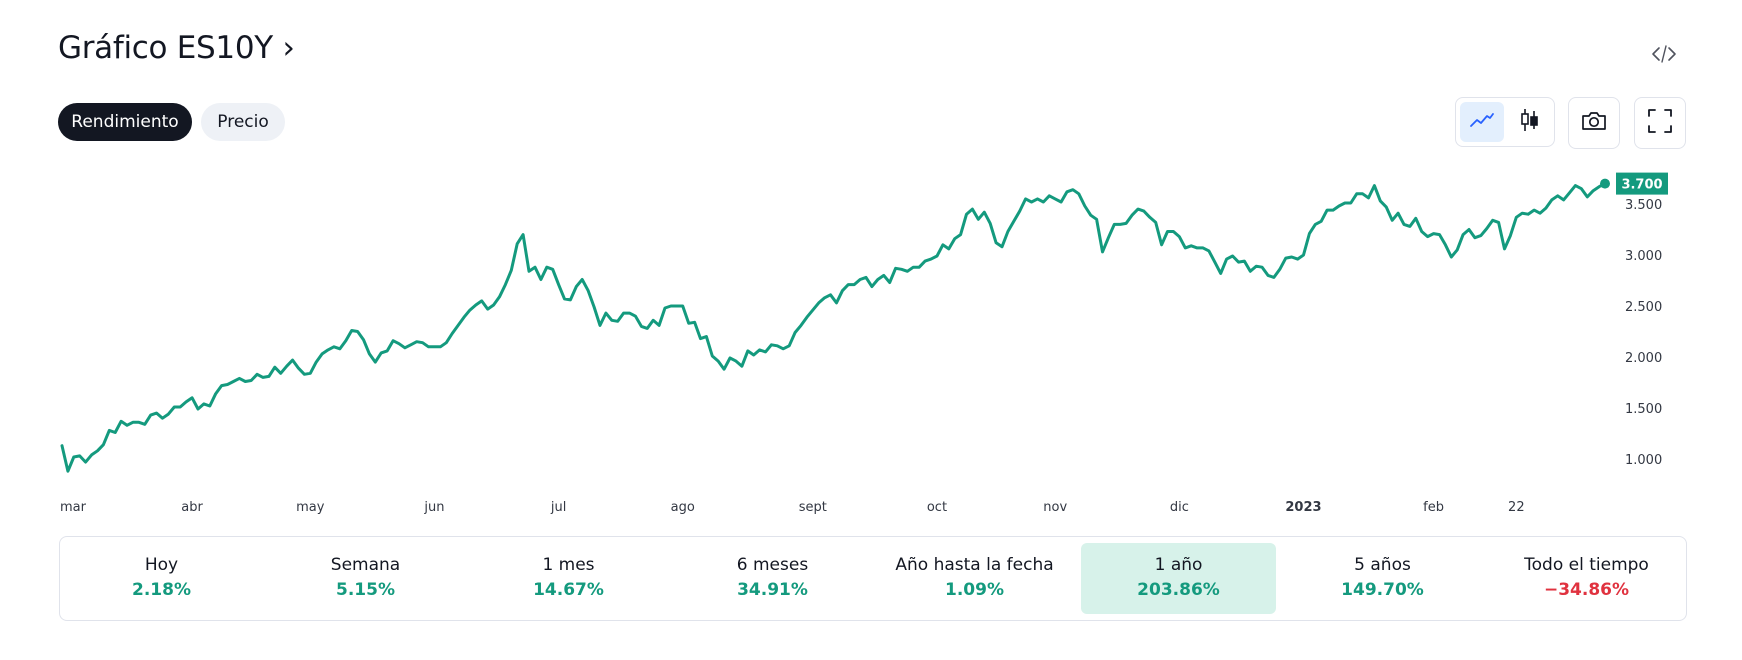 Image resolution: width=1742 pixels, height=660 pixels. I want to click on page-title: Gráfico ES10Y ›, so click(176, 48).